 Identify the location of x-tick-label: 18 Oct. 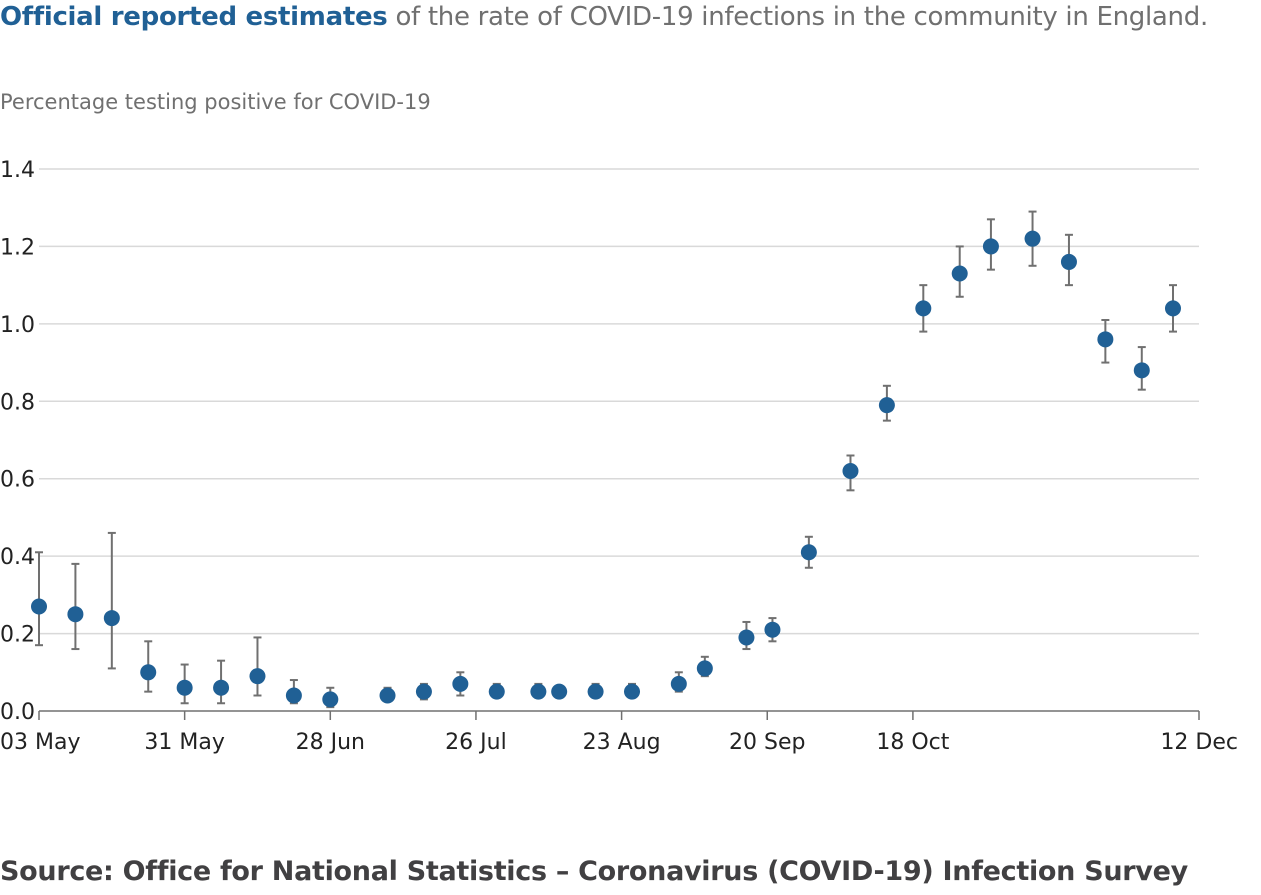
(912, 742).